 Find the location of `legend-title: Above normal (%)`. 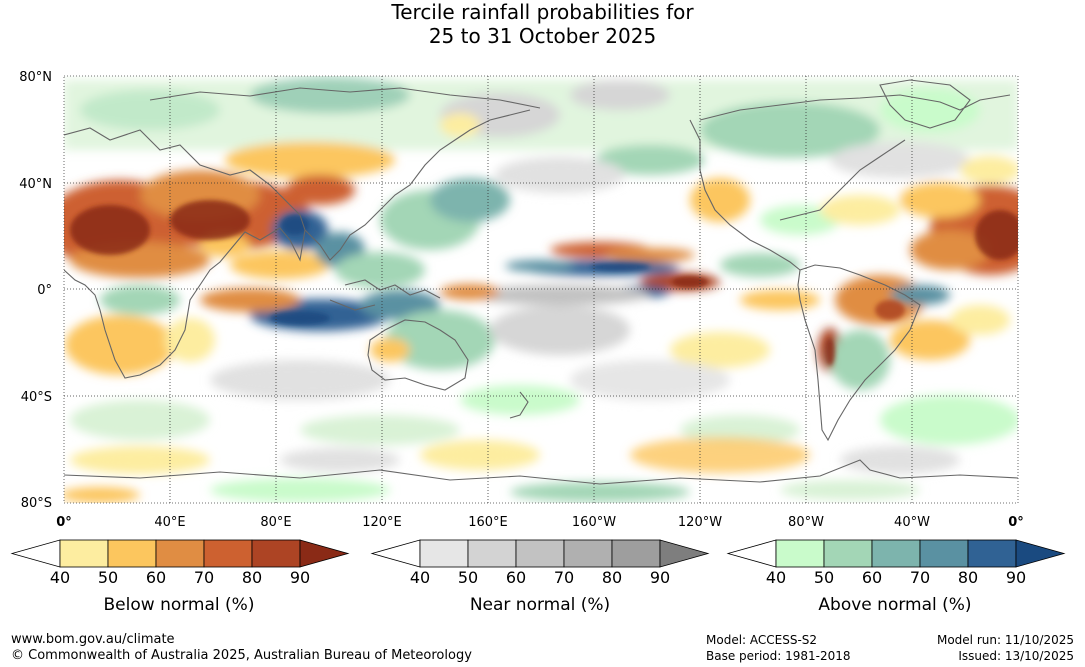

legend-title: Above normal (%) is located at coordinates (894, 605).